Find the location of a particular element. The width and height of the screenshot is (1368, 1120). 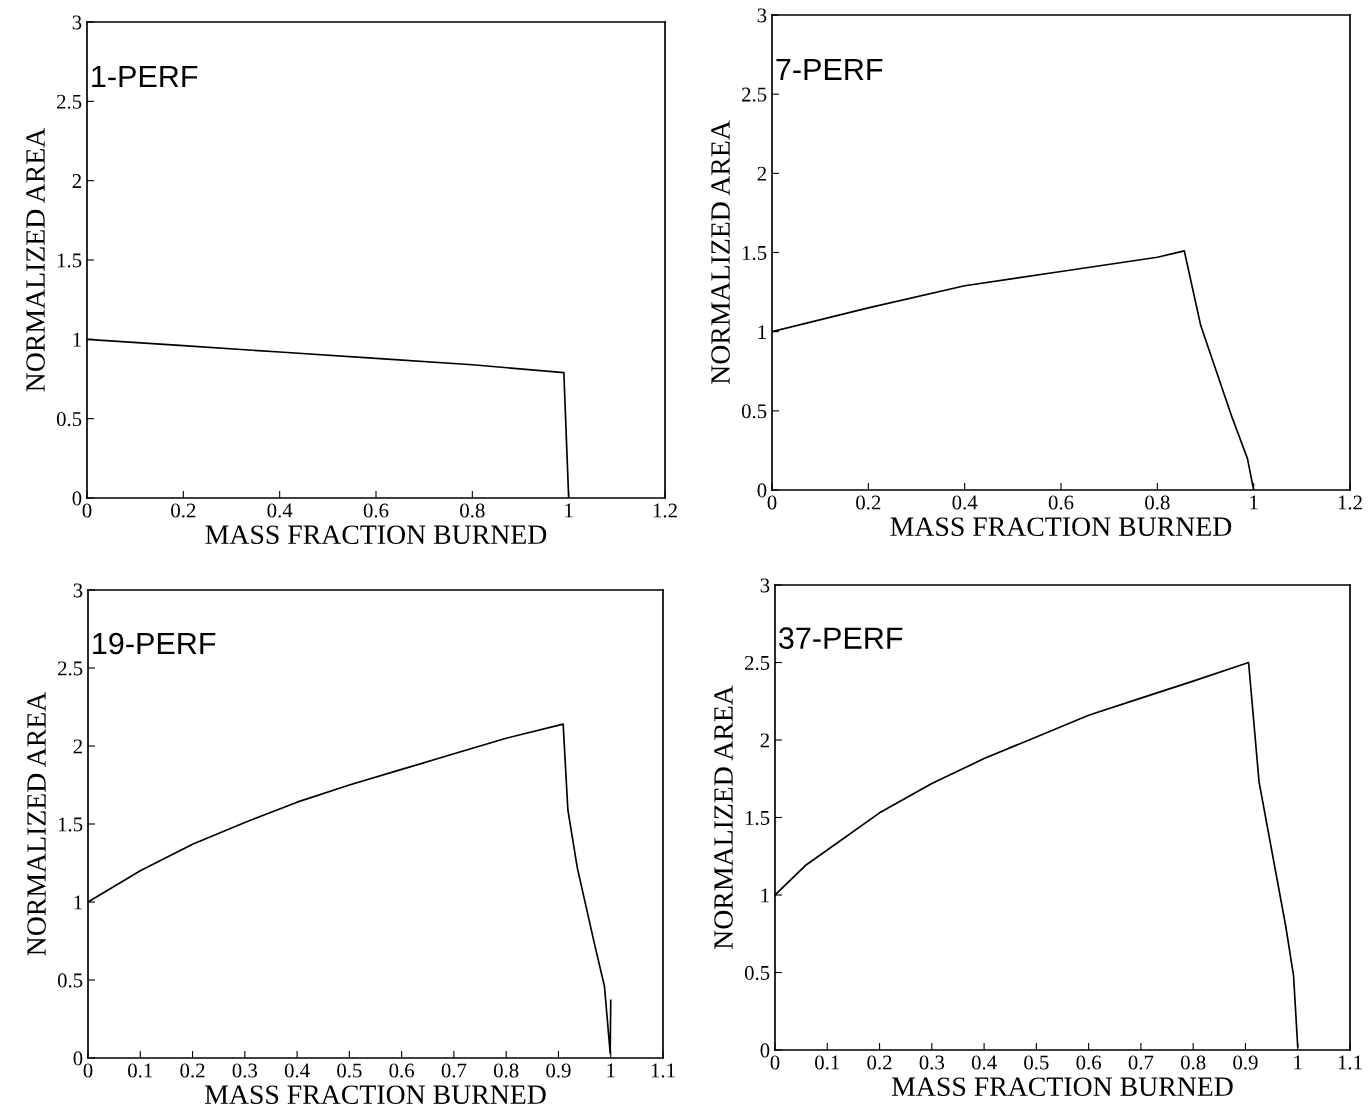

annotation: 19-PERF is located at coordinates (154, 643).